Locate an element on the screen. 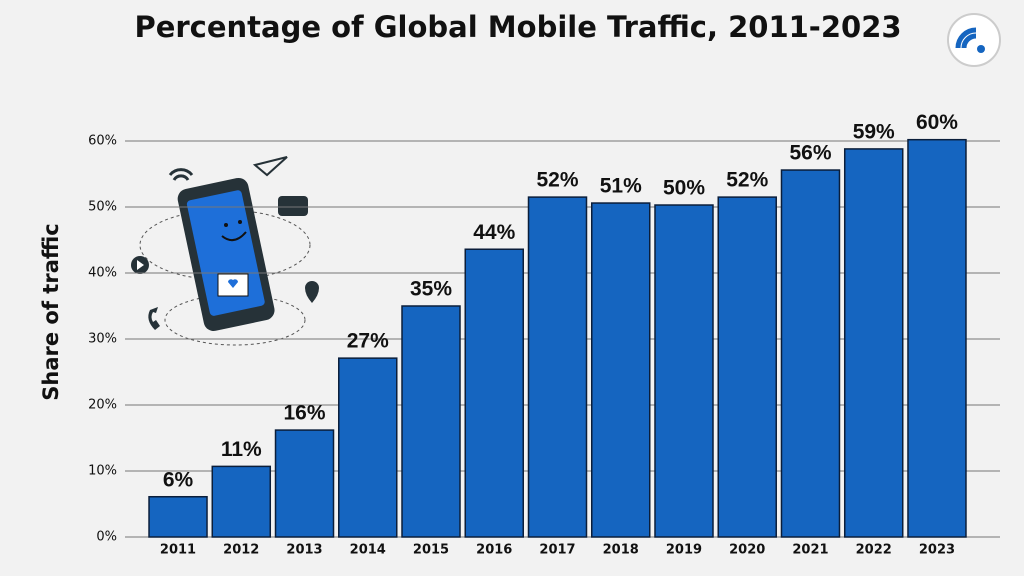 Image resolution: width=1024 pixels, height=576 pixels. phone-illustration is located at coordinates (225, 251).